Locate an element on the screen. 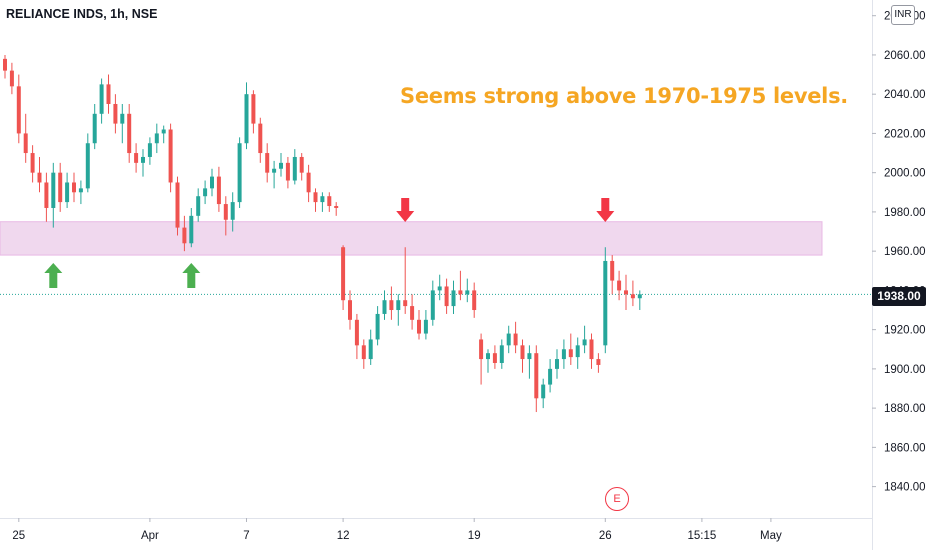 Image resolution: width=932 pixels, height=550 pixels. time-axis is located at coordinates (436, 534).